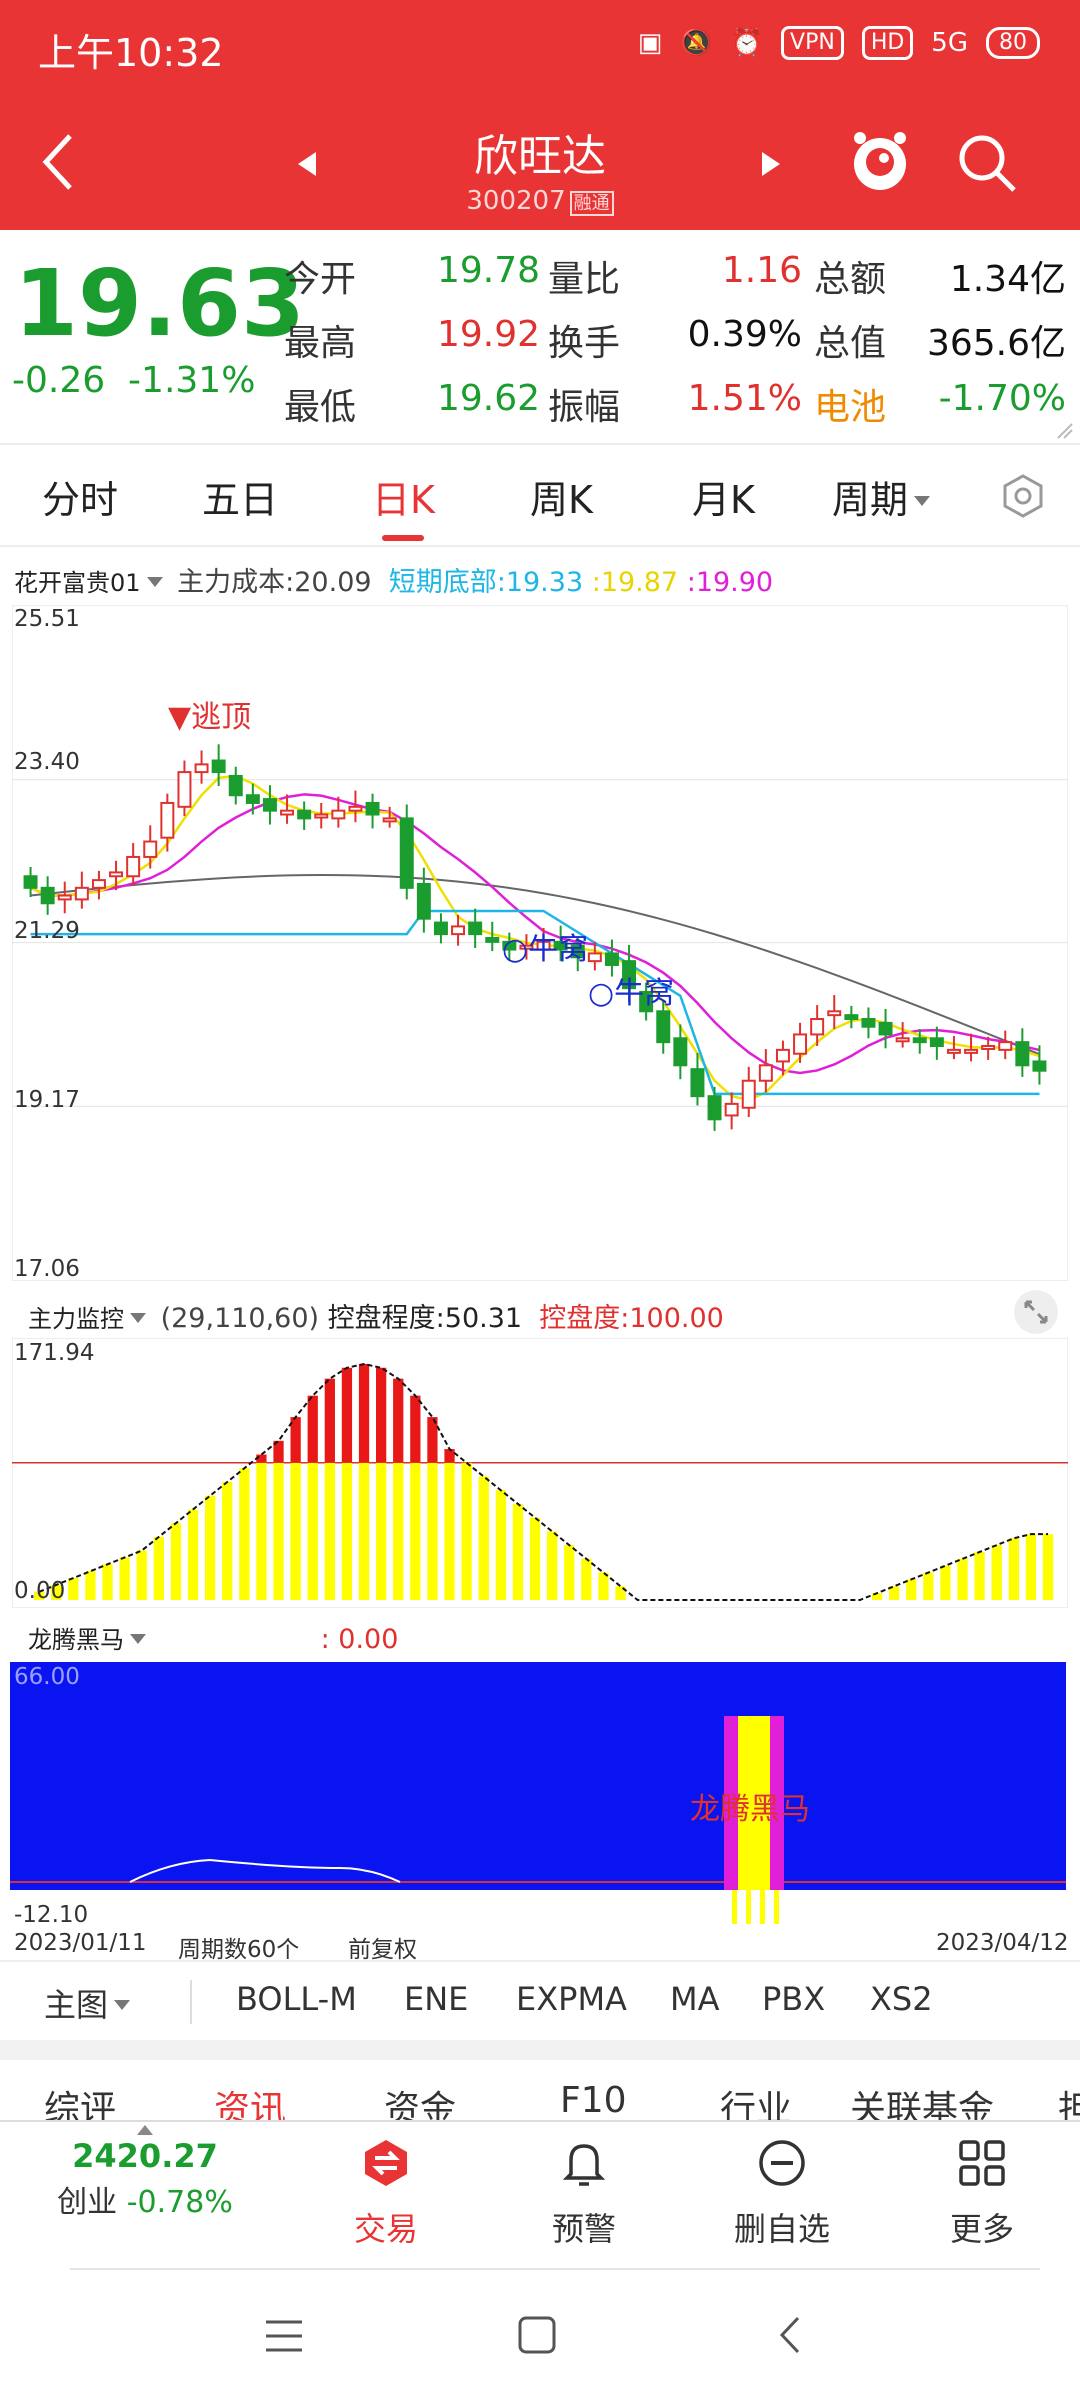  What do you see at coordinates (987, 163) in the screenshot?
I see `search-icon` at bounding box center [987, 163].